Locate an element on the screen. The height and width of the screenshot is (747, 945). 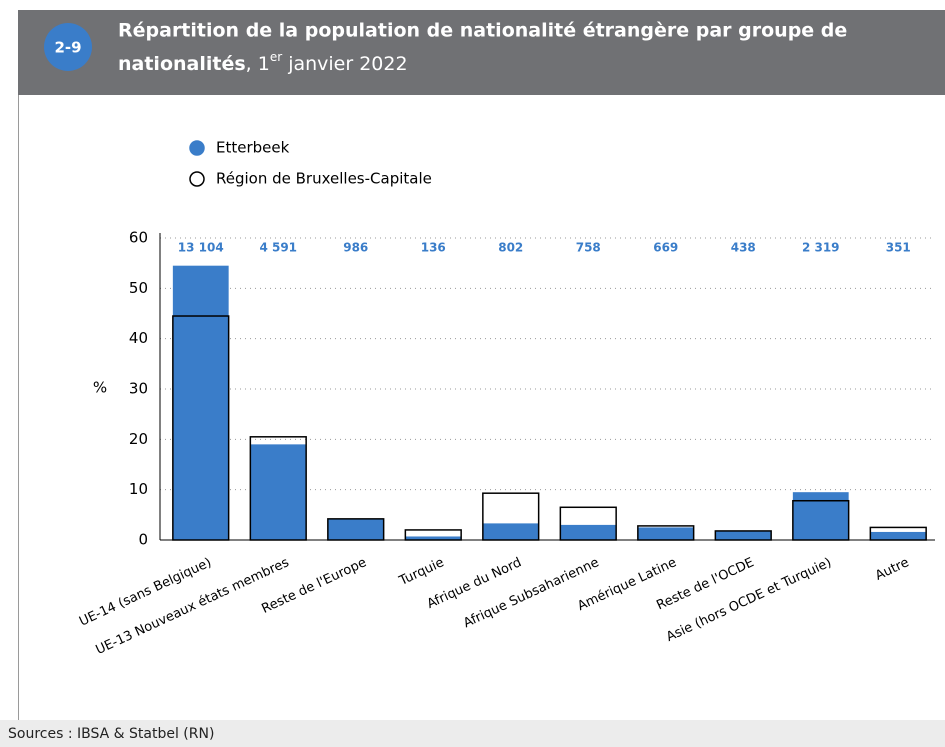
y-tick-label: 0 is located at coordinates (143, 540).